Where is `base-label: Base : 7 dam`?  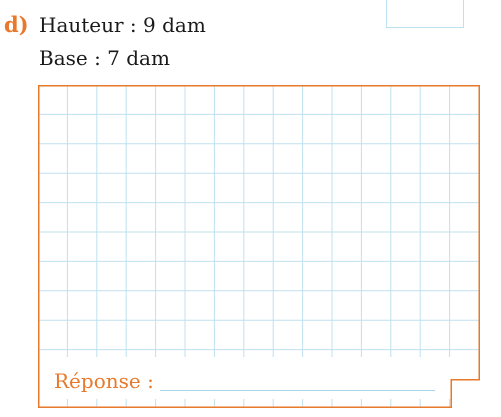 base-label: Base : 7 dam is located at coordinates (104, 58).